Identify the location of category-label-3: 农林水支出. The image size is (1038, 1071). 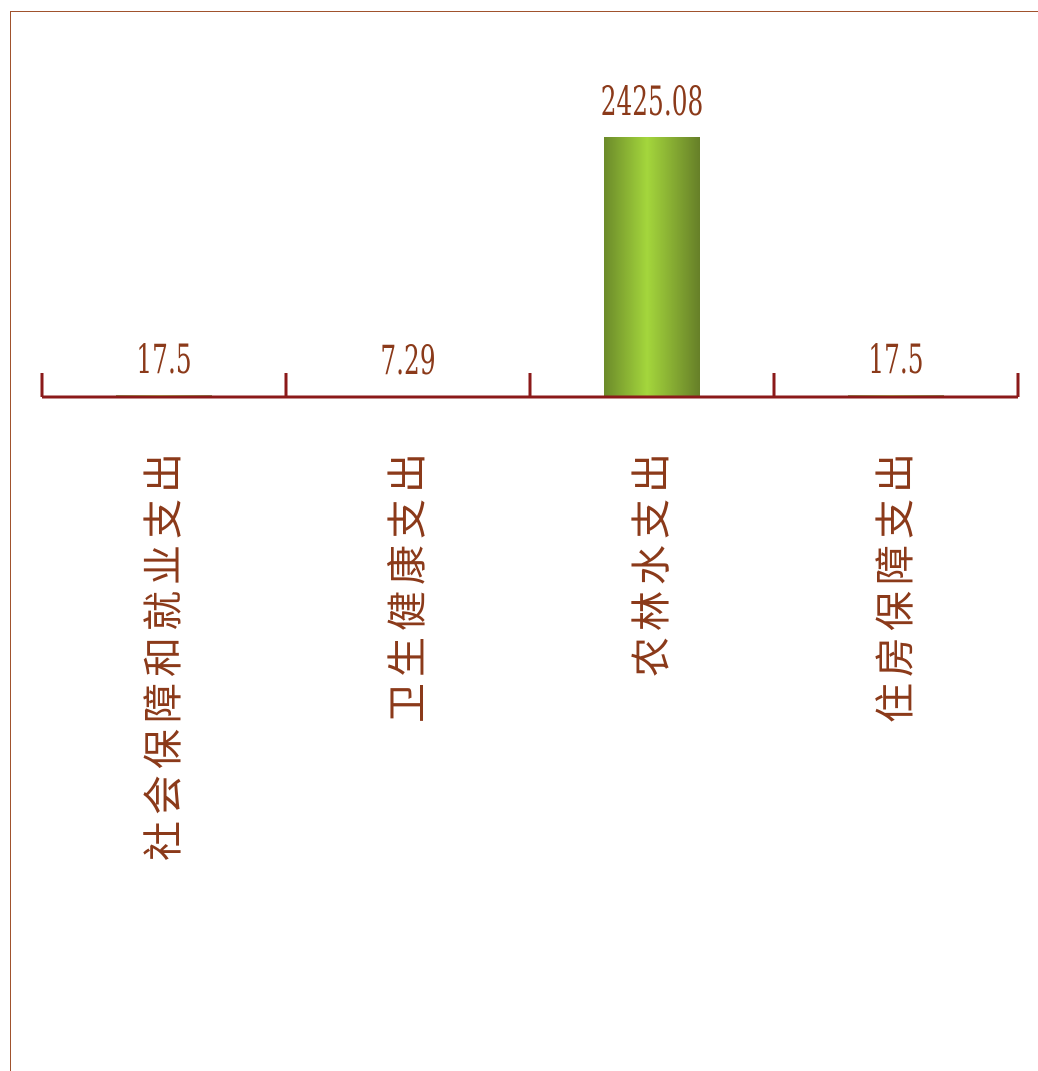
(652, 562).